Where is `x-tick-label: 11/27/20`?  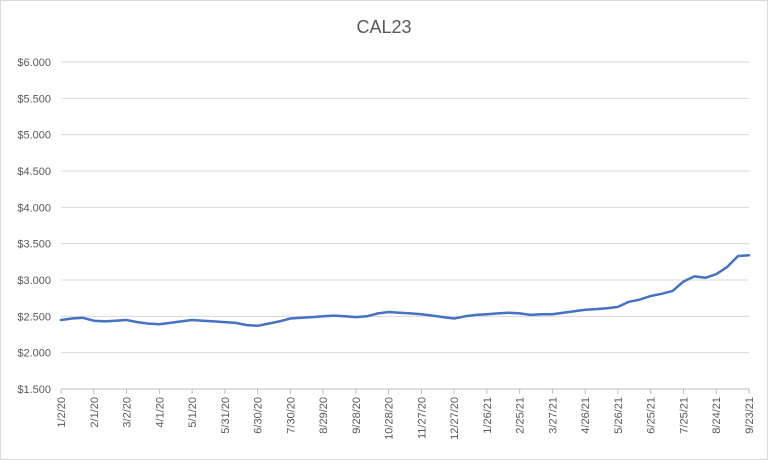 x-tick-label: 11/27/20 is located at coordinates (422, 418).